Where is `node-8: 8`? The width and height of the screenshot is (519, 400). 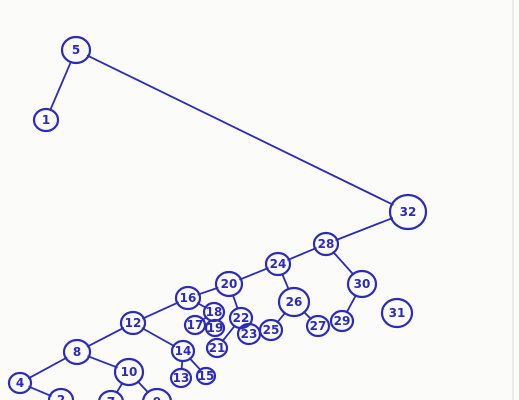 node-8: 8 is located at coordinates (77, 352).